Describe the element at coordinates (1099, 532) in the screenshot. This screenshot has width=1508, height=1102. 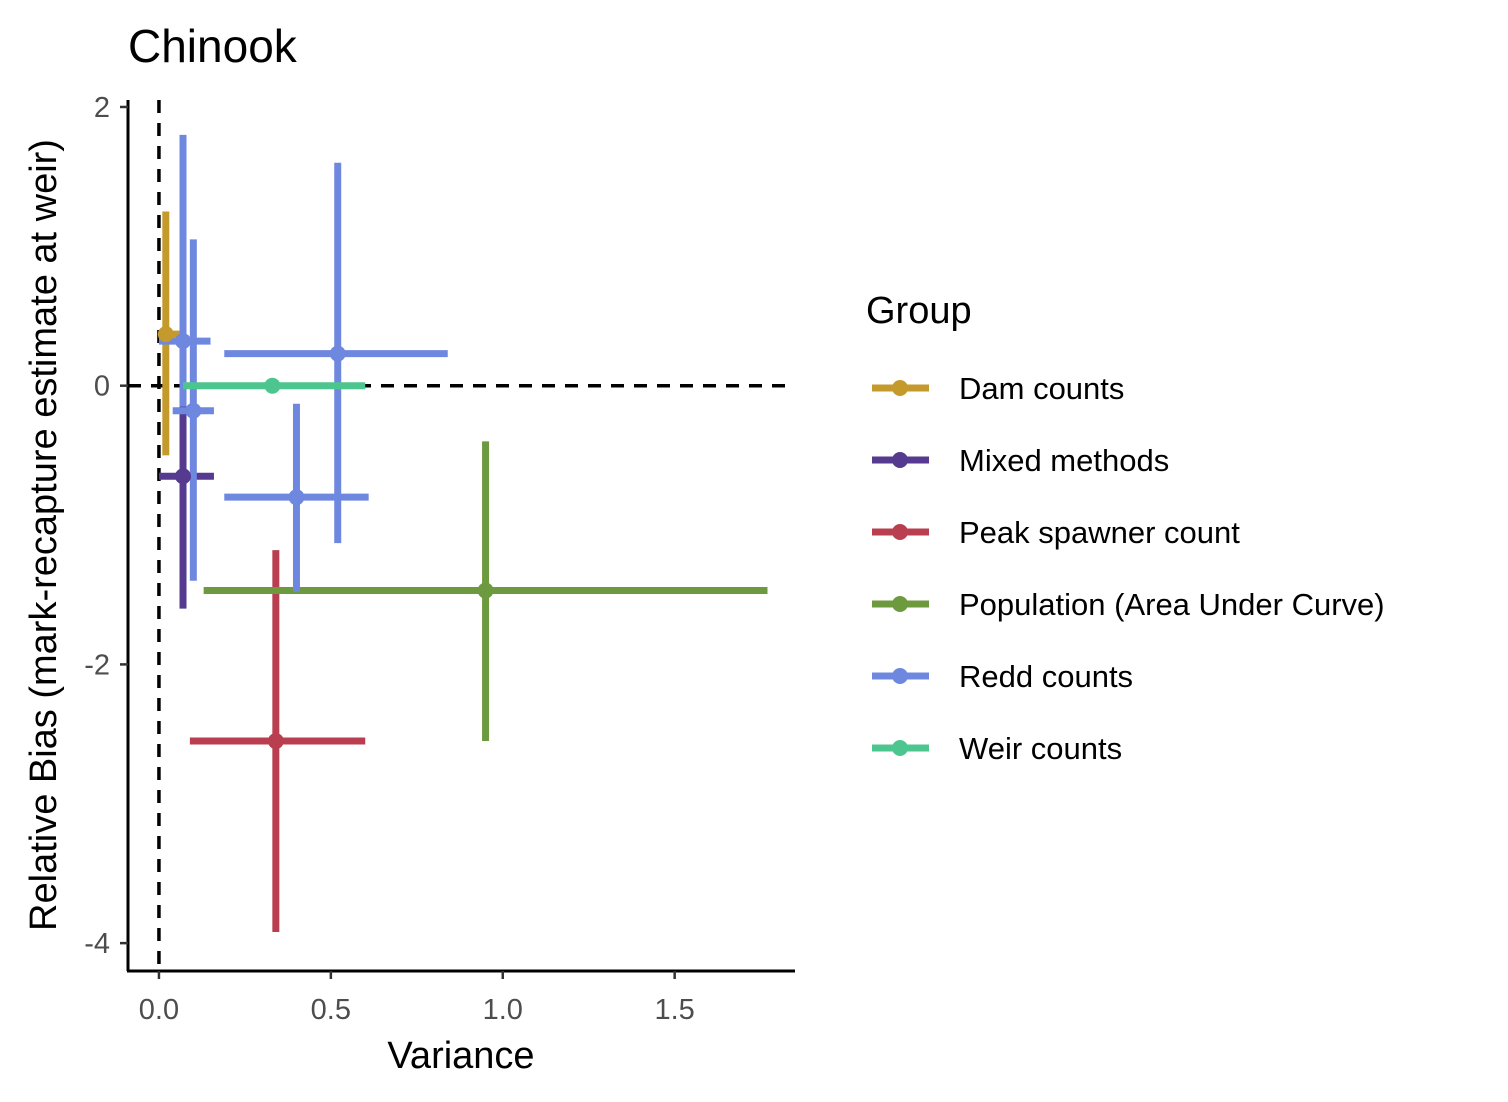
I see `legend-label-2: Peak spawner count` at that location.